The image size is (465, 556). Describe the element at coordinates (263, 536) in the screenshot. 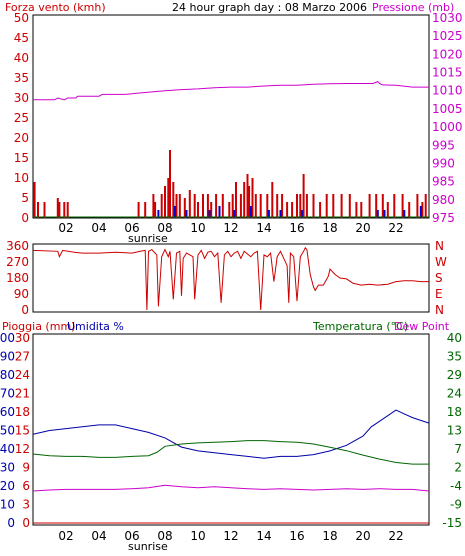

I see `hour-bottom-14: 14` at that location.